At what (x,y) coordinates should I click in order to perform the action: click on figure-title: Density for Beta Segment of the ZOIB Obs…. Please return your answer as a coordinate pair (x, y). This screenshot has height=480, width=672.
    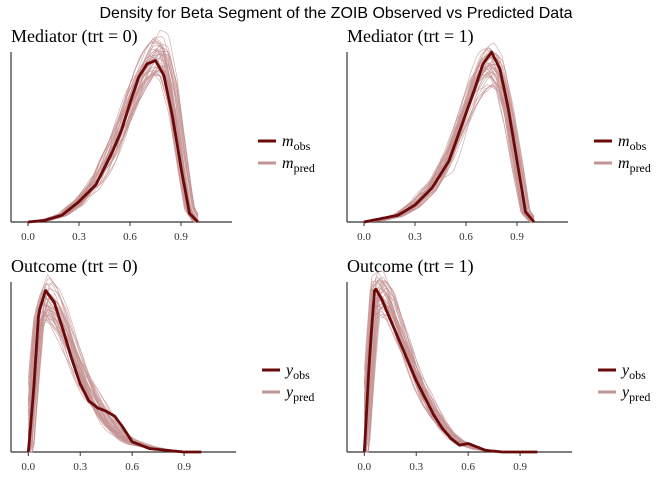
    Looking at the image, I should click on (335, 13).